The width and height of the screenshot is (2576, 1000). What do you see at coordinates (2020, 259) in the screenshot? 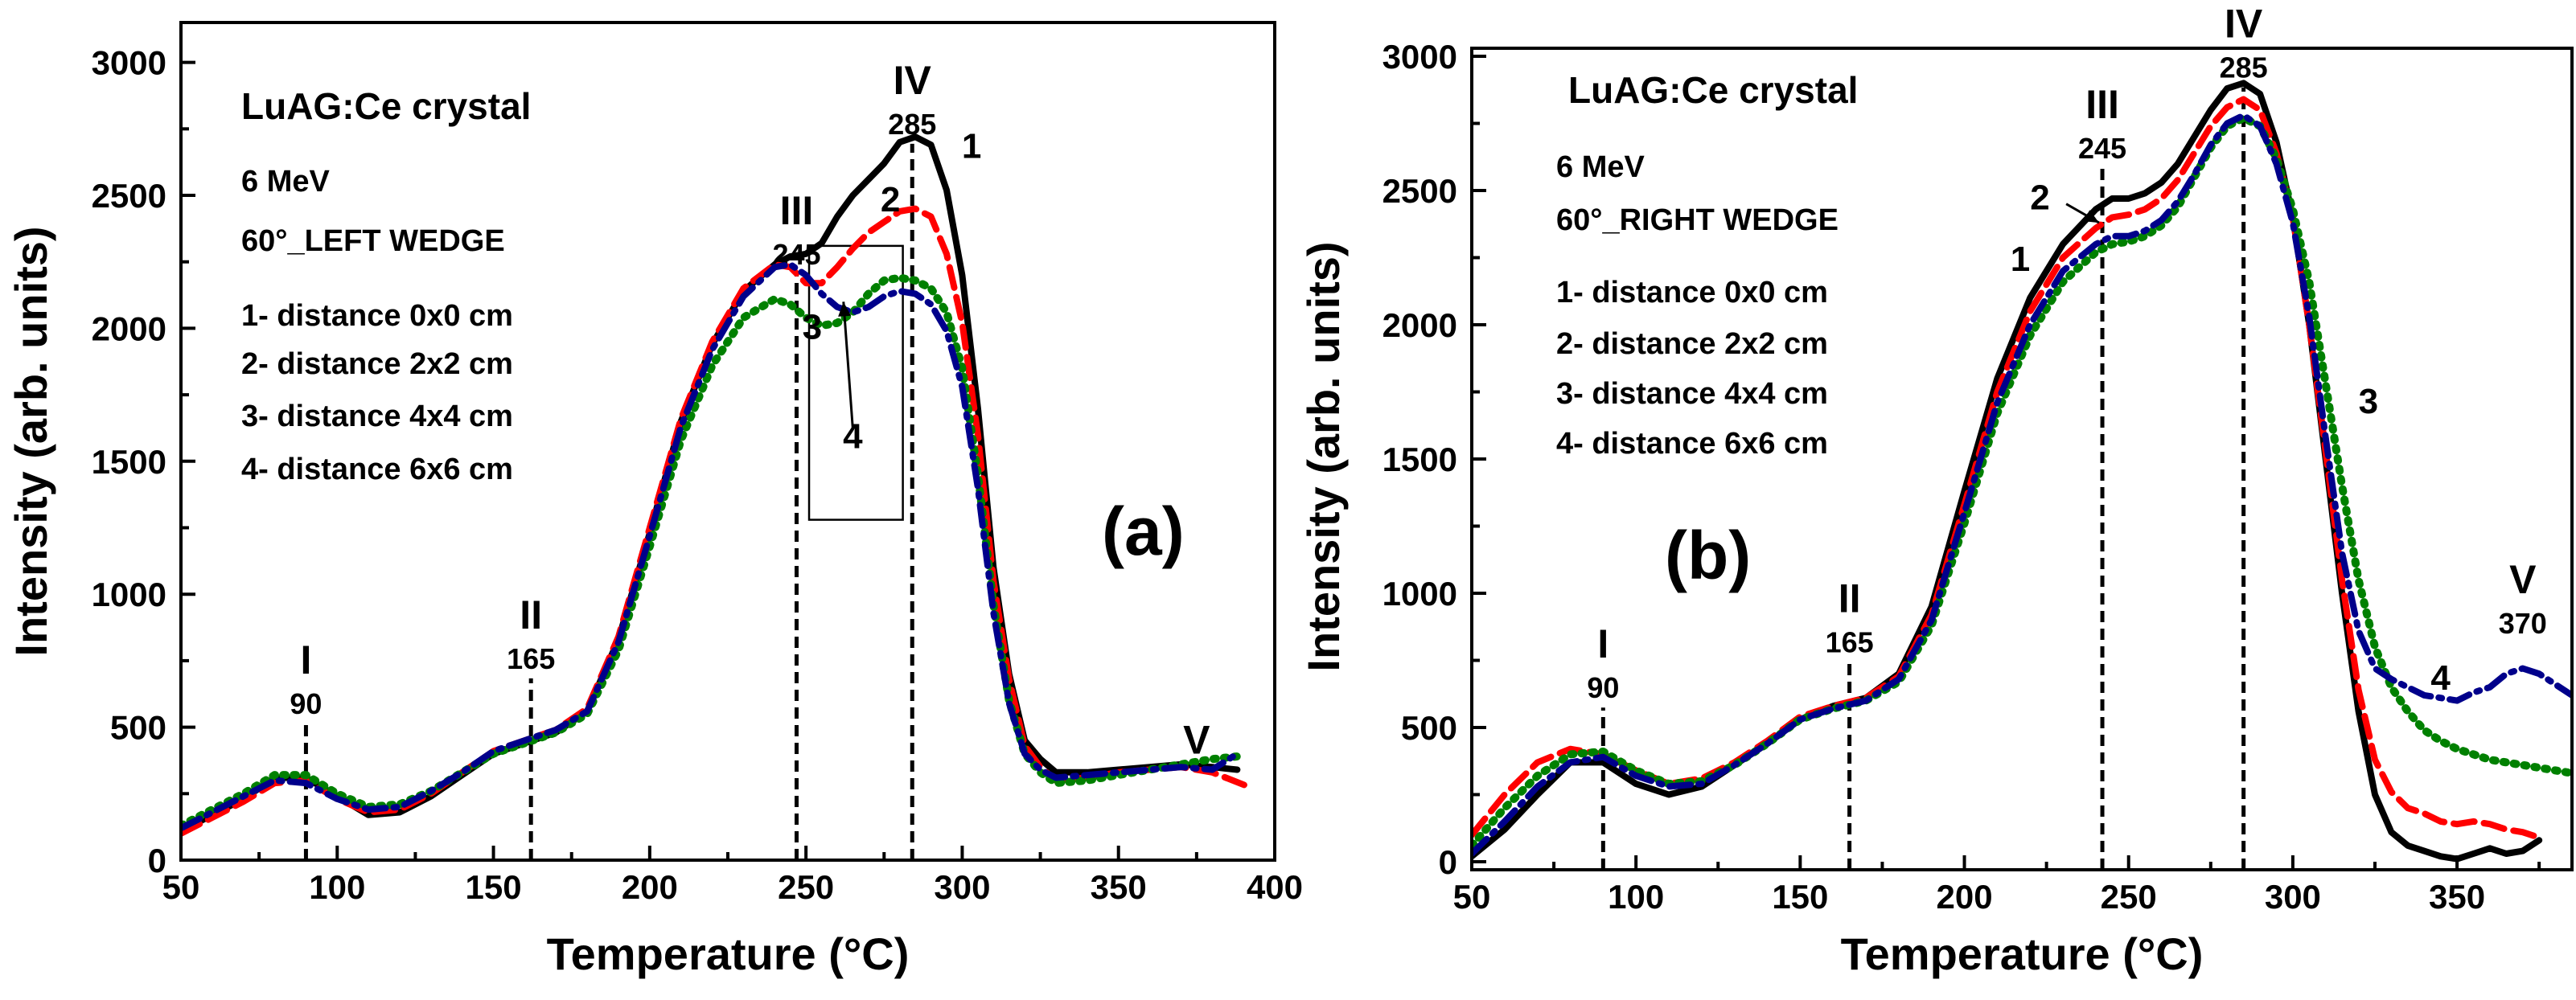
I see `curve-label-b-1: 1` at bounding box center [2020, 259].